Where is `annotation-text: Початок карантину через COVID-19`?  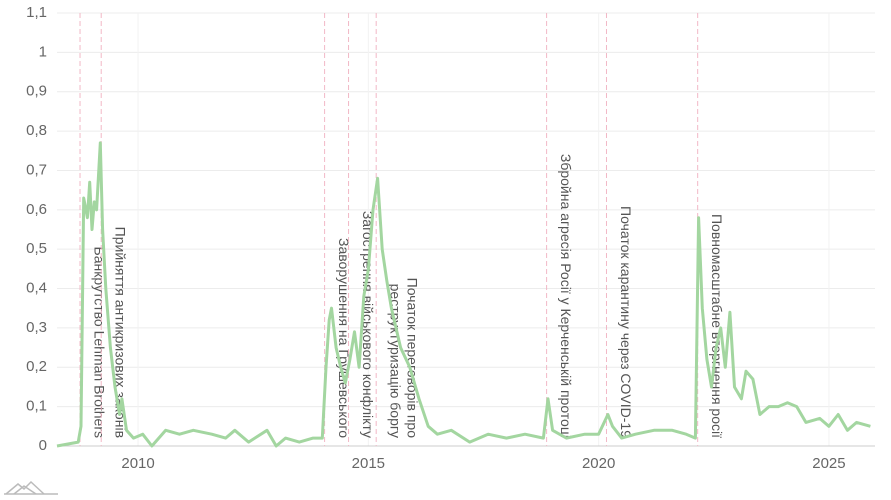 annotation-text: Початок карантину через COVID-19 is located at coordinates (626, 322).